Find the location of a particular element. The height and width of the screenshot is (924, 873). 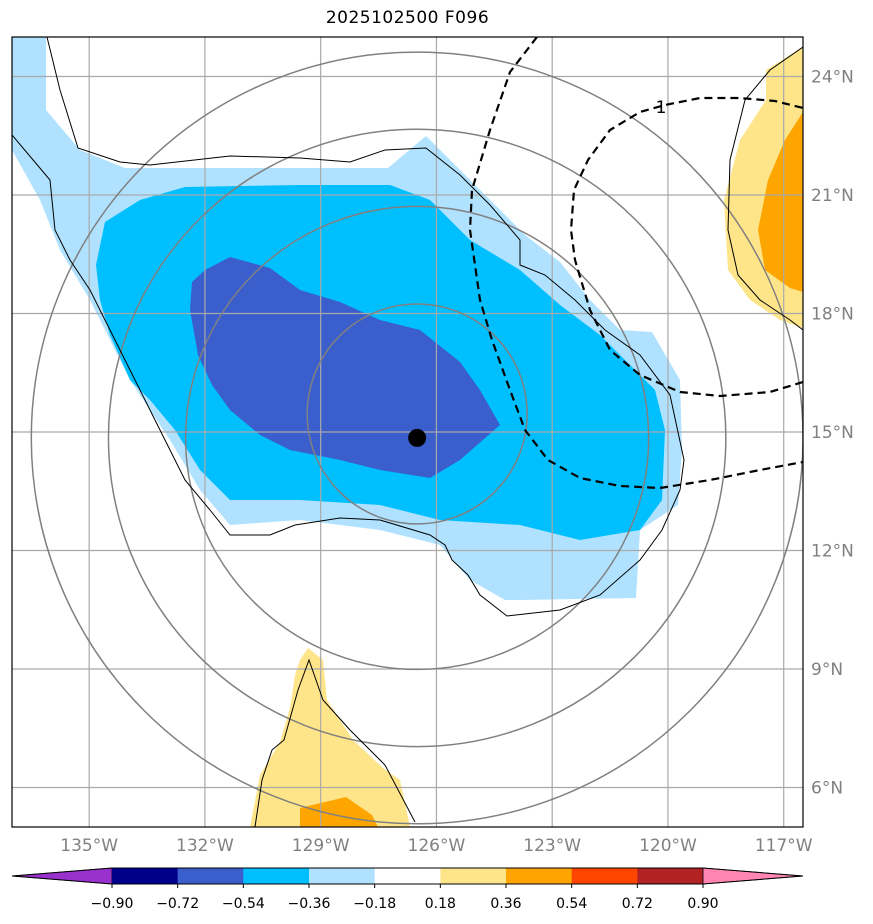

storm-center-marker is located at coordinates (417, 437).